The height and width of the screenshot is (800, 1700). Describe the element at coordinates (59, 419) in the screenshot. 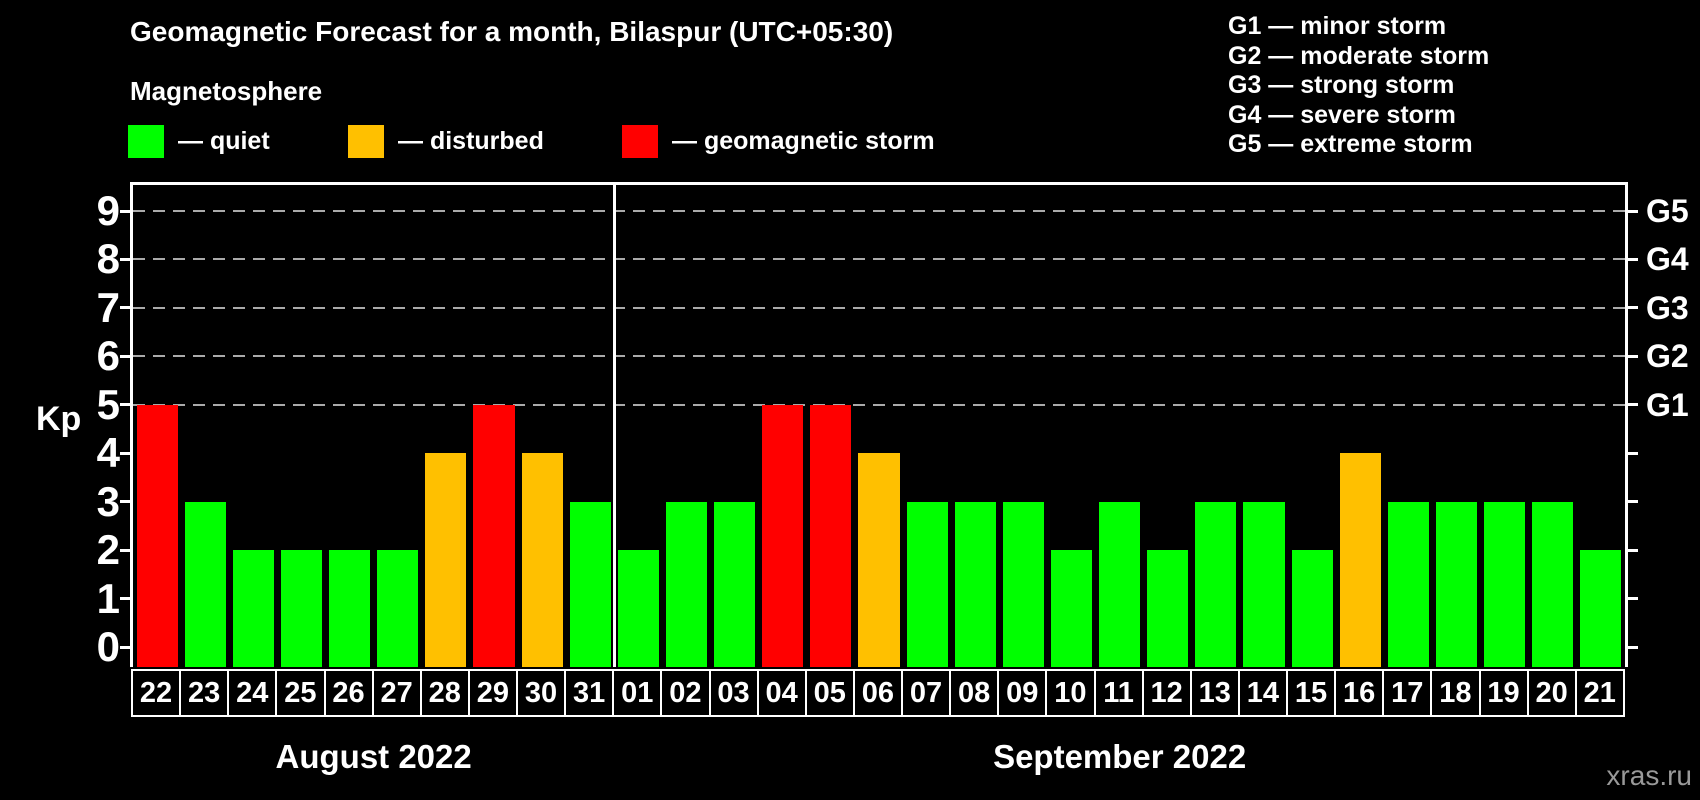

I see `y-axis-title: Kp` at that location.